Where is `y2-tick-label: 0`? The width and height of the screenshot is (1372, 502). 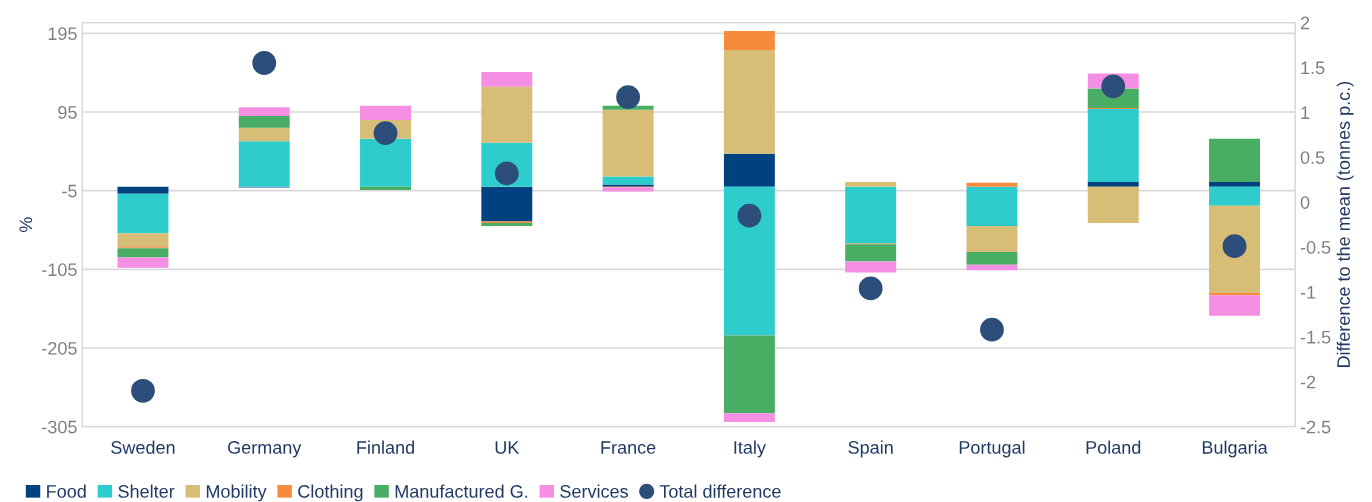 y2-tick-label: 0 is located at coordinates (1305, 202).